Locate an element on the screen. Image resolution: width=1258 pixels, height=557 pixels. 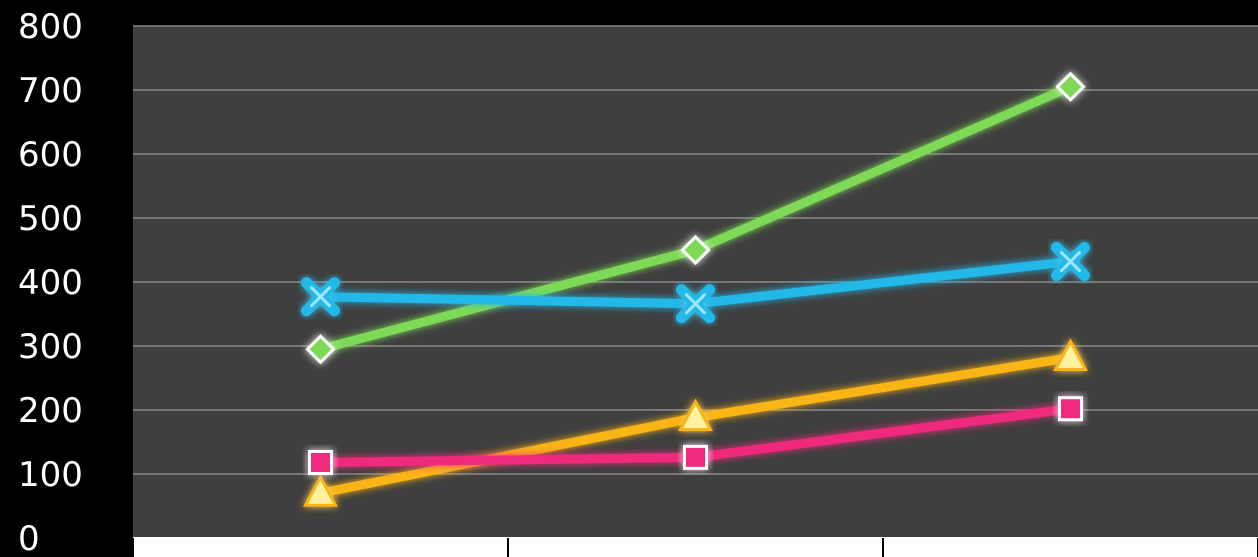
y-tick-label: 700 is located at coordinates (50, 91).